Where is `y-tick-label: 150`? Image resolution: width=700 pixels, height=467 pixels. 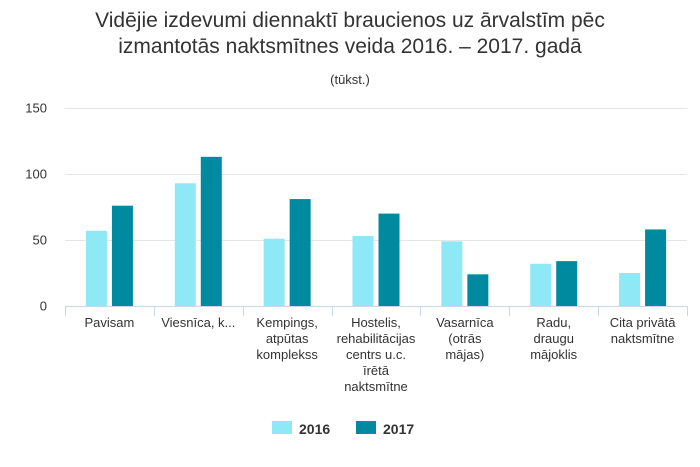
y-tick-label: 150 is located at coordinates (36, 108).